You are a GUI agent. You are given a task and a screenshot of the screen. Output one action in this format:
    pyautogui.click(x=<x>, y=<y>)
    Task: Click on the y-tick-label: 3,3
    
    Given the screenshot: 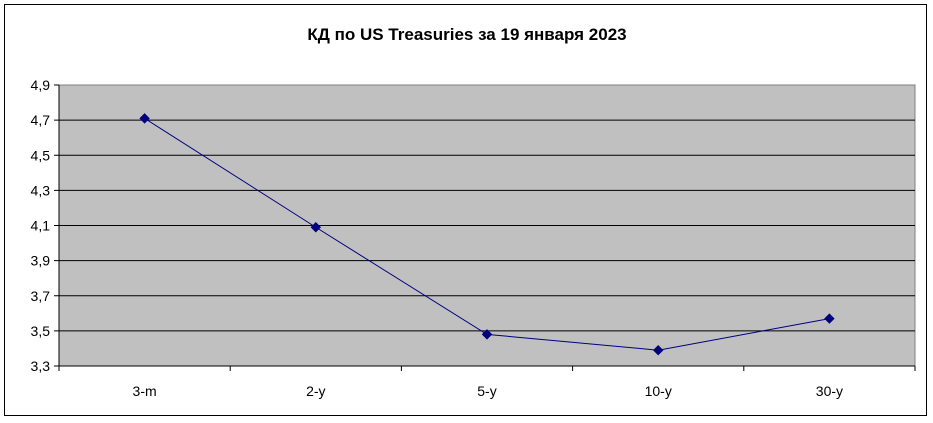 What is the action you would take?
    pyautogui.click(x=41, y=366)
    